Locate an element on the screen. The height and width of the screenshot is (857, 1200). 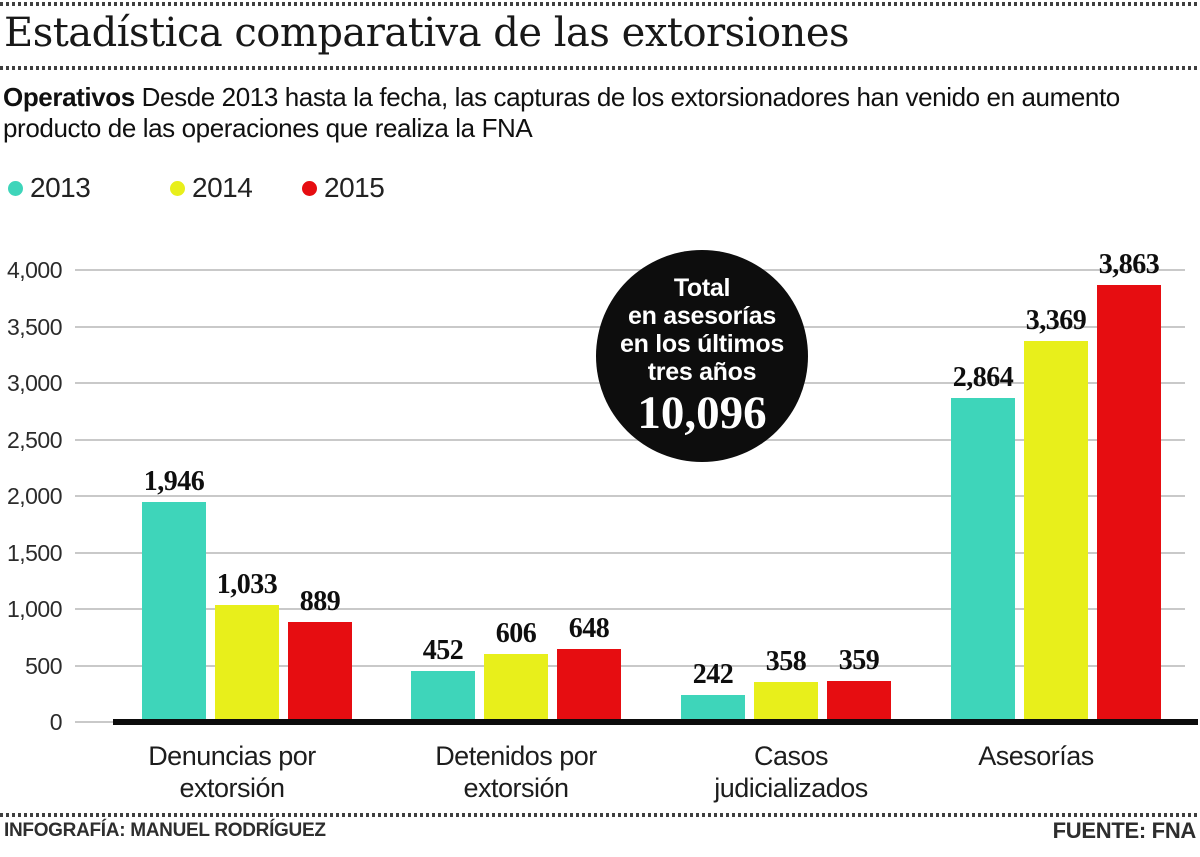
callout-total-value: 10,096 is located at coordinates (702, 412).